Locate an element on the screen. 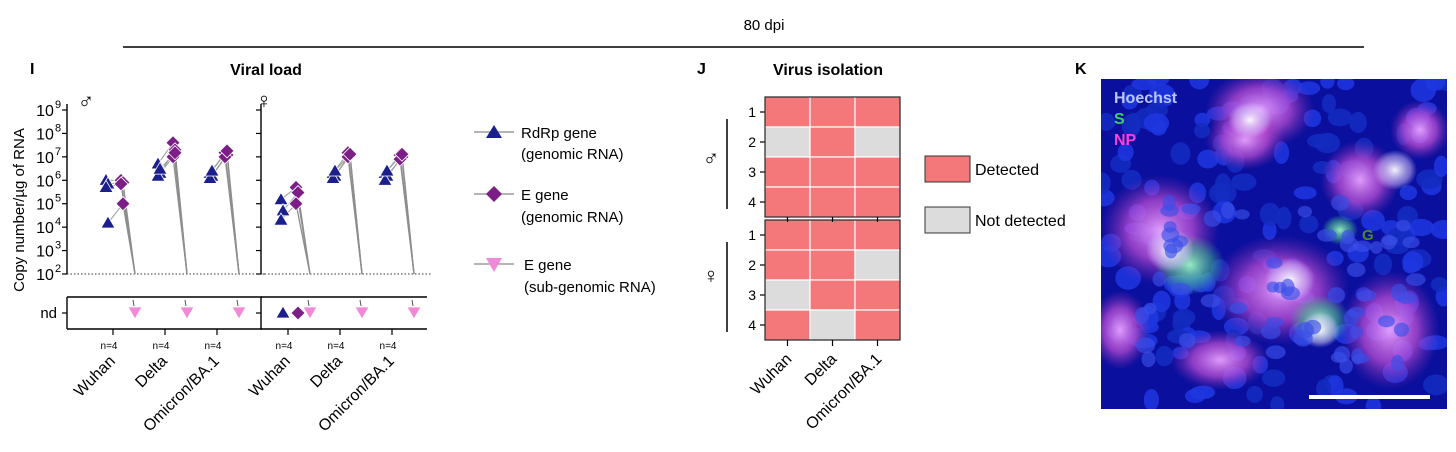  panel-letter-i: I is located at coordinates (32, 69).